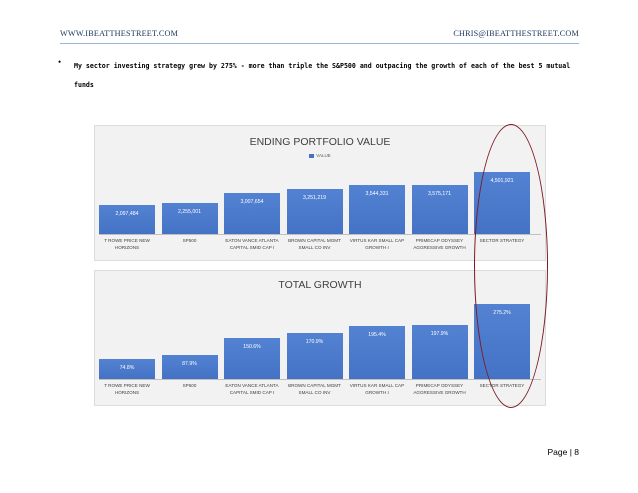  What do you see at coordinates (312, 155) in the screenshot?
I see `legend-swatch` at bounding box center [312, 155].